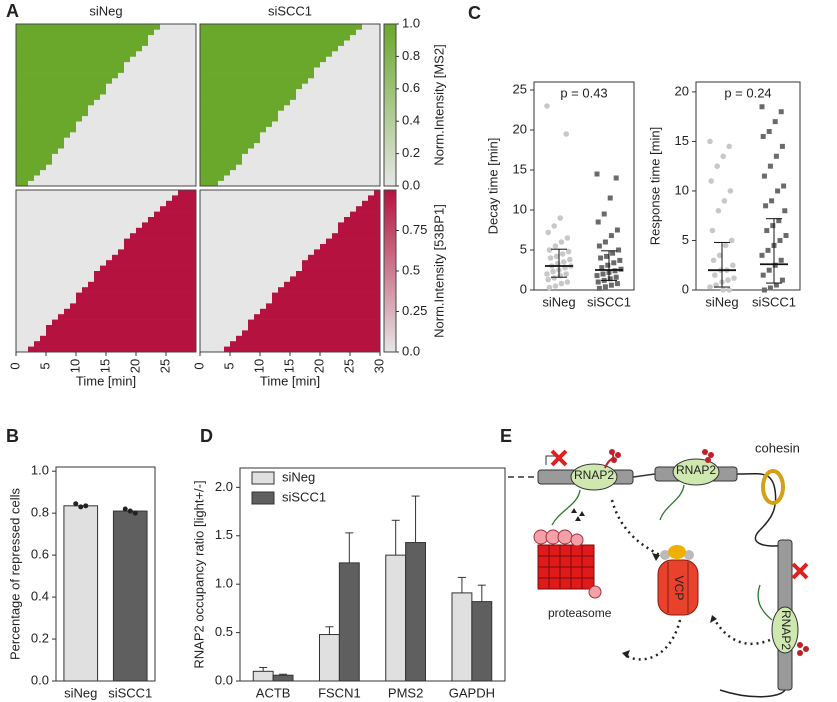 The height and width of the screenshot is (702, 837). Describe the element at coordinates (740, 630) in the screenshot. I see `arrow` at that location.